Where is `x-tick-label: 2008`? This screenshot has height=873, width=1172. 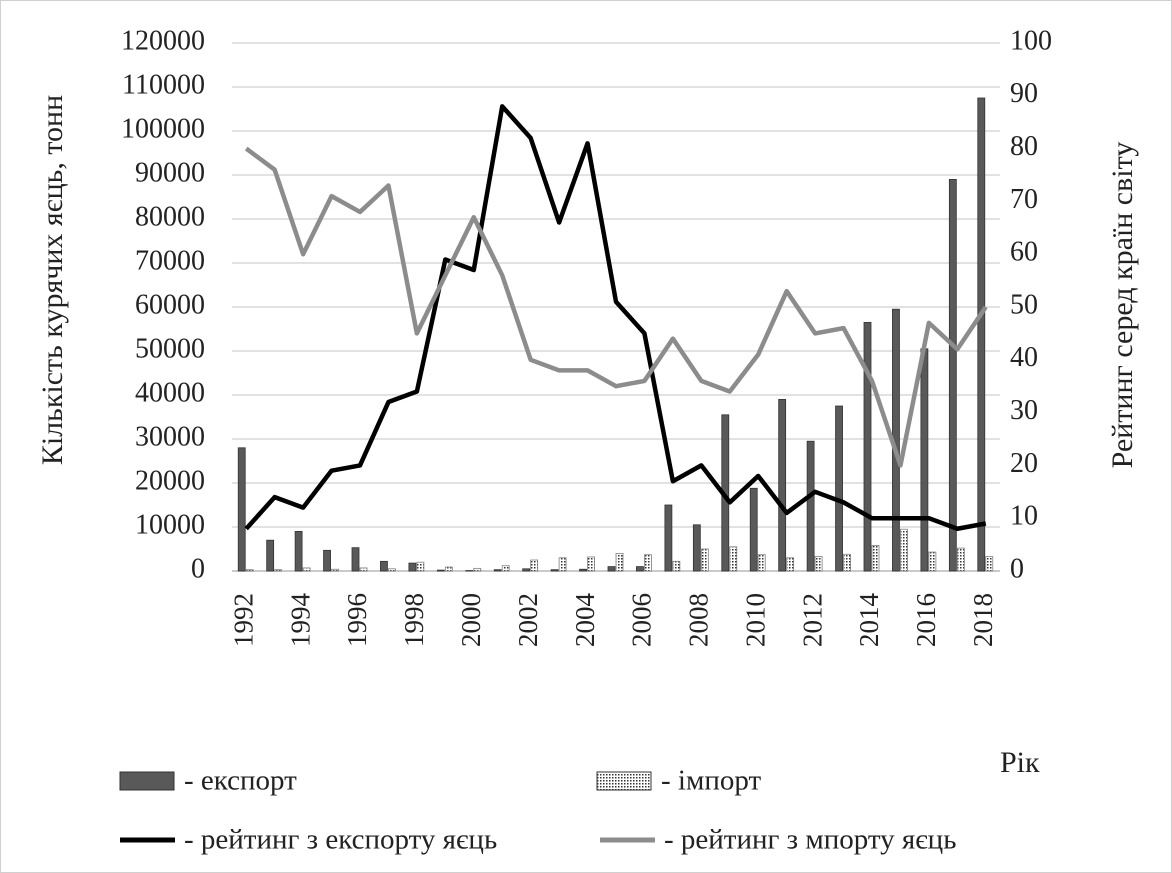 x-tick-label: 2008 is located at coordinates (699, 620).